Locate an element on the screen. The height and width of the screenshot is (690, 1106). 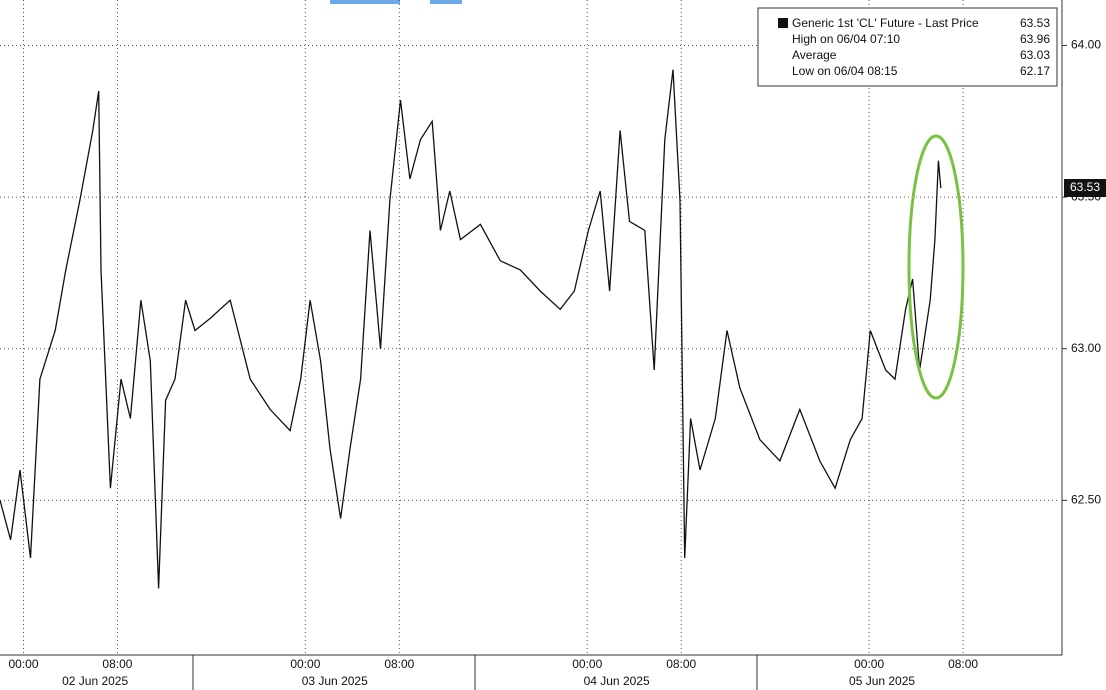
date-label: 02 Jun 2025 is located at coordinates (95, 681).